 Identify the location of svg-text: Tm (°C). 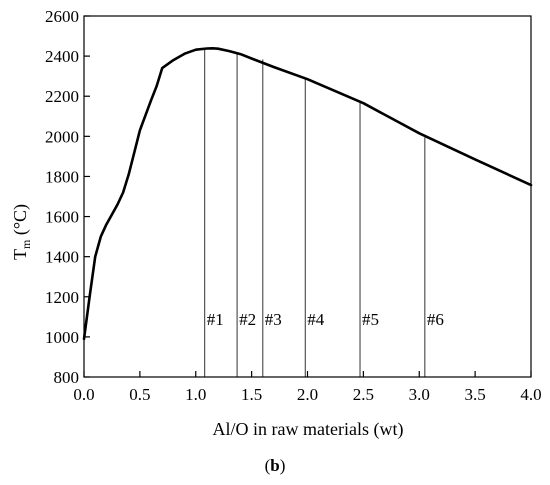
(21, 232).